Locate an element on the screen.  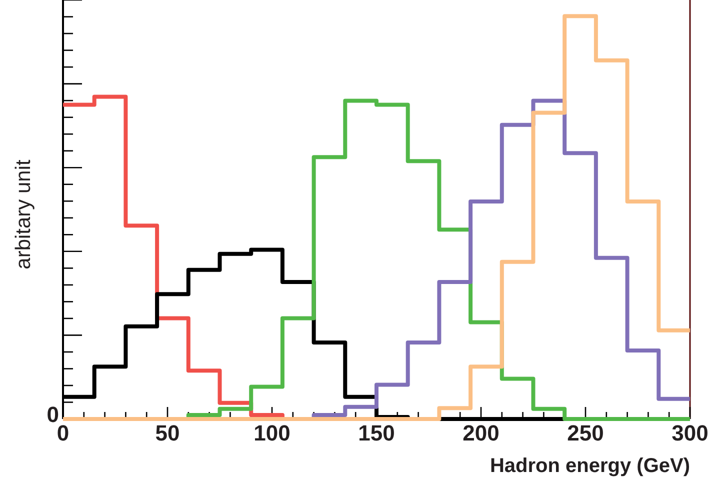
x-axis-title: Hadron energy (GeV) is located at coordinates (590, 466).